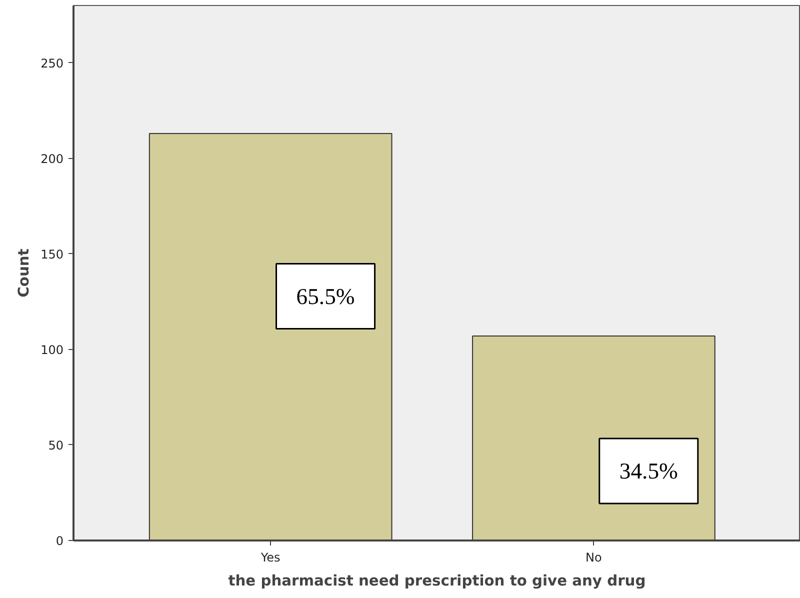 This screenshot has height=598, width=800. I want to click on x-tick-label: Yes, so click(270, 557).